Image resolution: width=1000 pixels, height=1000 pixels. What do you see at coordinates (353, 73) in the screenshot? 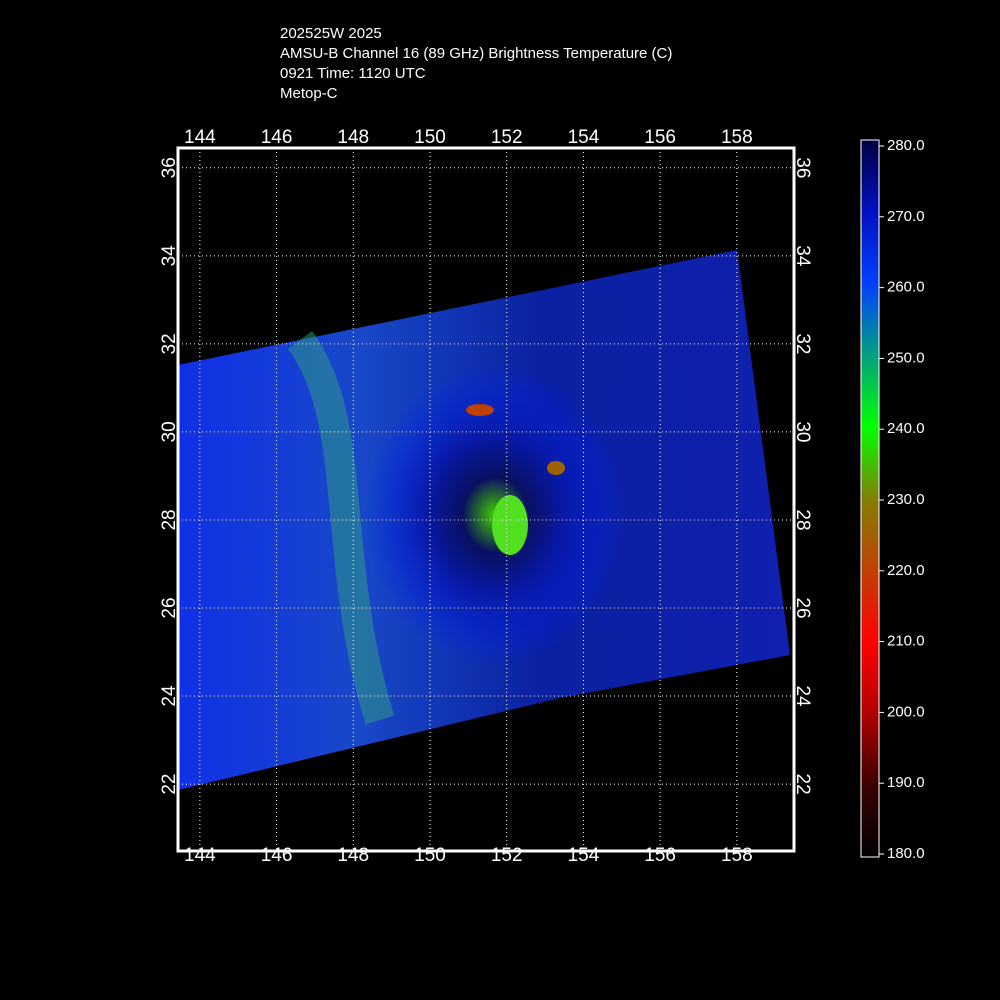
I see `title-line: 0921 Time: 1120 UTC` at bounding box center [353, 73].